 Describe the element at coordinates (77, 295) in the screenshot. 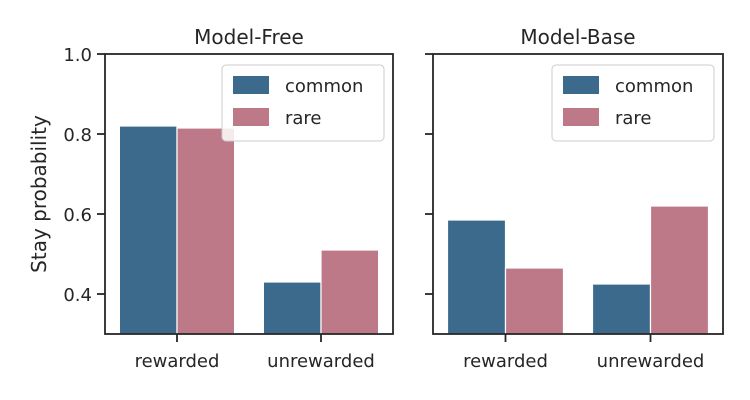

I see `y-tick-label: 0.4` at that location.